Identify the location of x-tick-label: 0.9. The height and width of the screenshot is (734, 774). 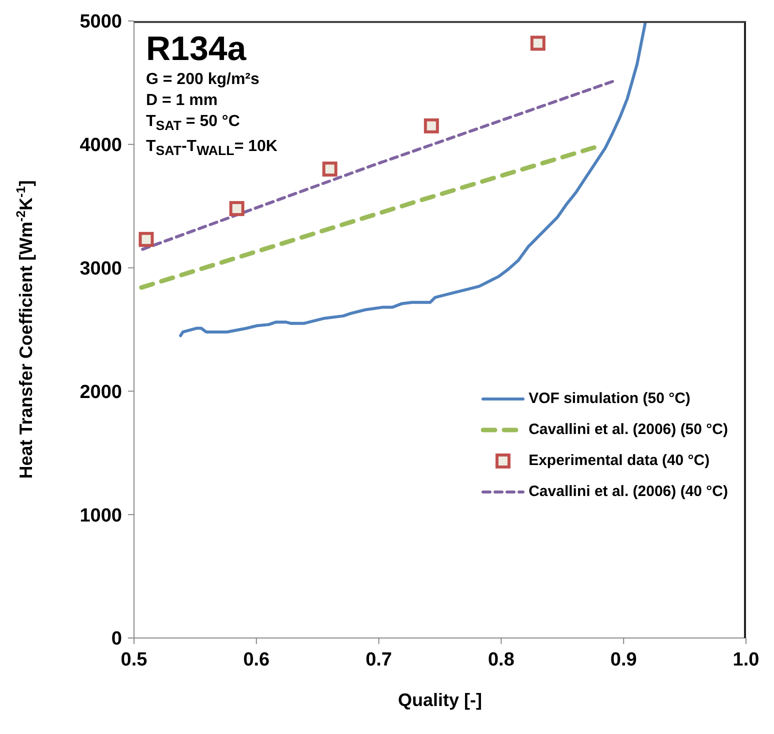
(623, 659).